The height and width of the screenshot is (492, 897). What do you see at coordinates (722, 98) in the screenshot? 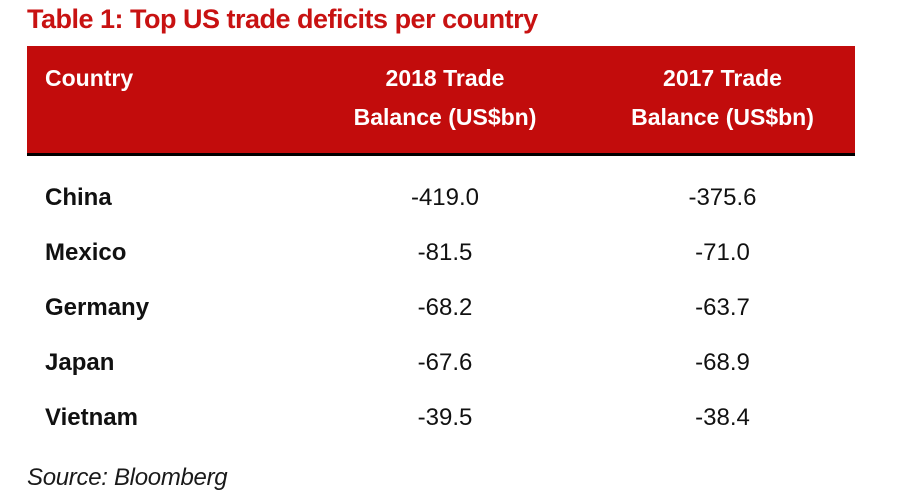
I see `header-cell-2017-balance: 2017 Trade Balance (US$bn)` at bounding box center [722, 98].